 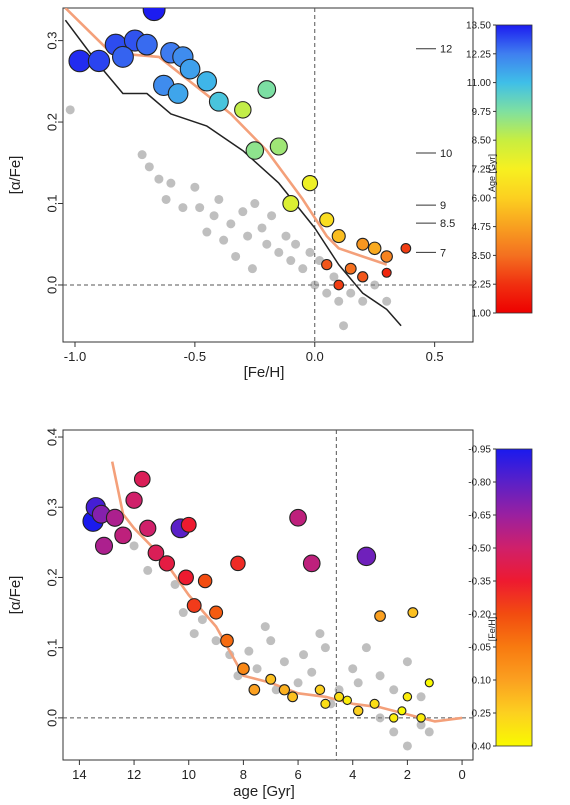 I want to click on colorbar-tick-label: 0.40, so click(x=482, y=747).